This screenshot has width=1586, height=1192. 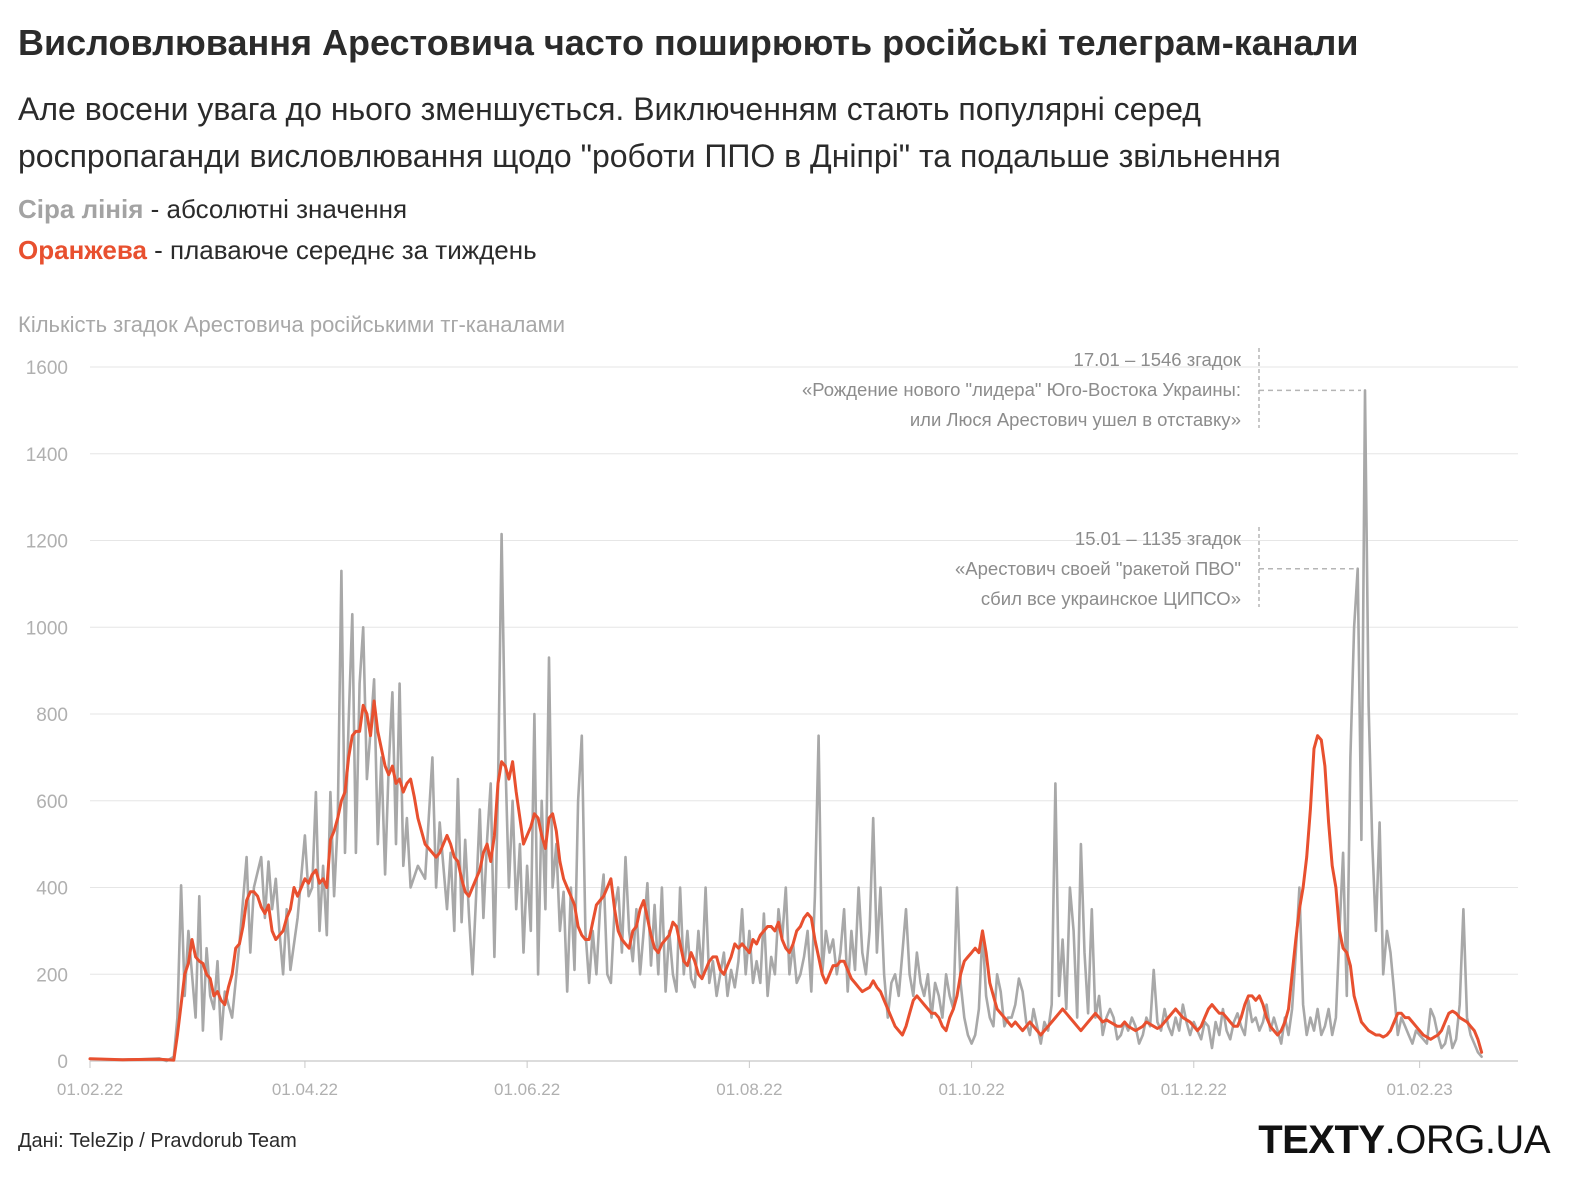 What do you see at coordinates (52, 889) in the screenshot?
I see `y-tick-label-400: 400` at bounding box center [52, 889].